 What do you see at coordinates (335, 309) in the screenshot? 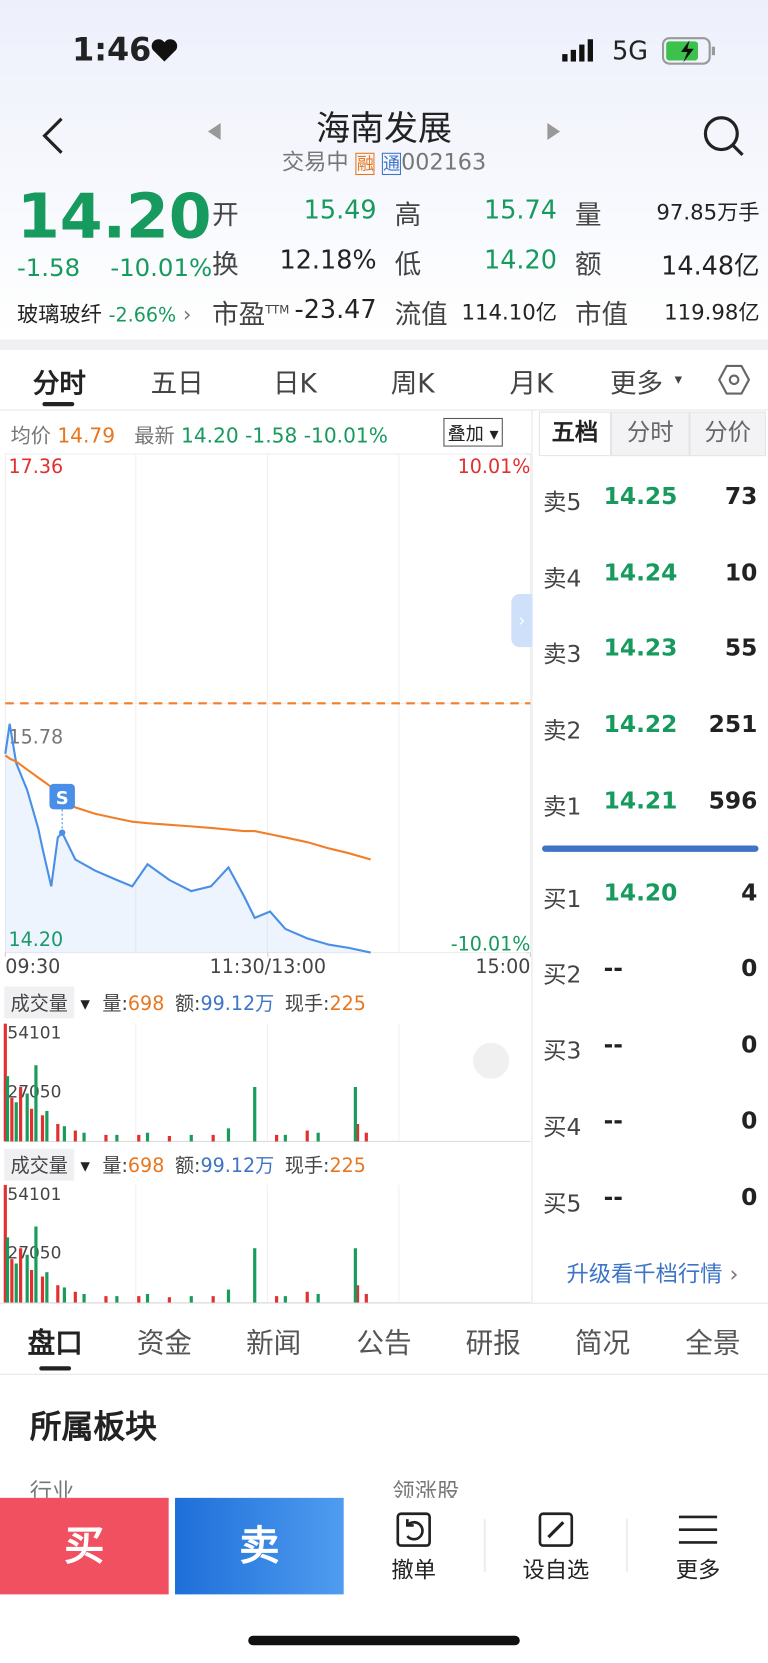
I see `field-value: -23.47` at bounding box center [335, 309].